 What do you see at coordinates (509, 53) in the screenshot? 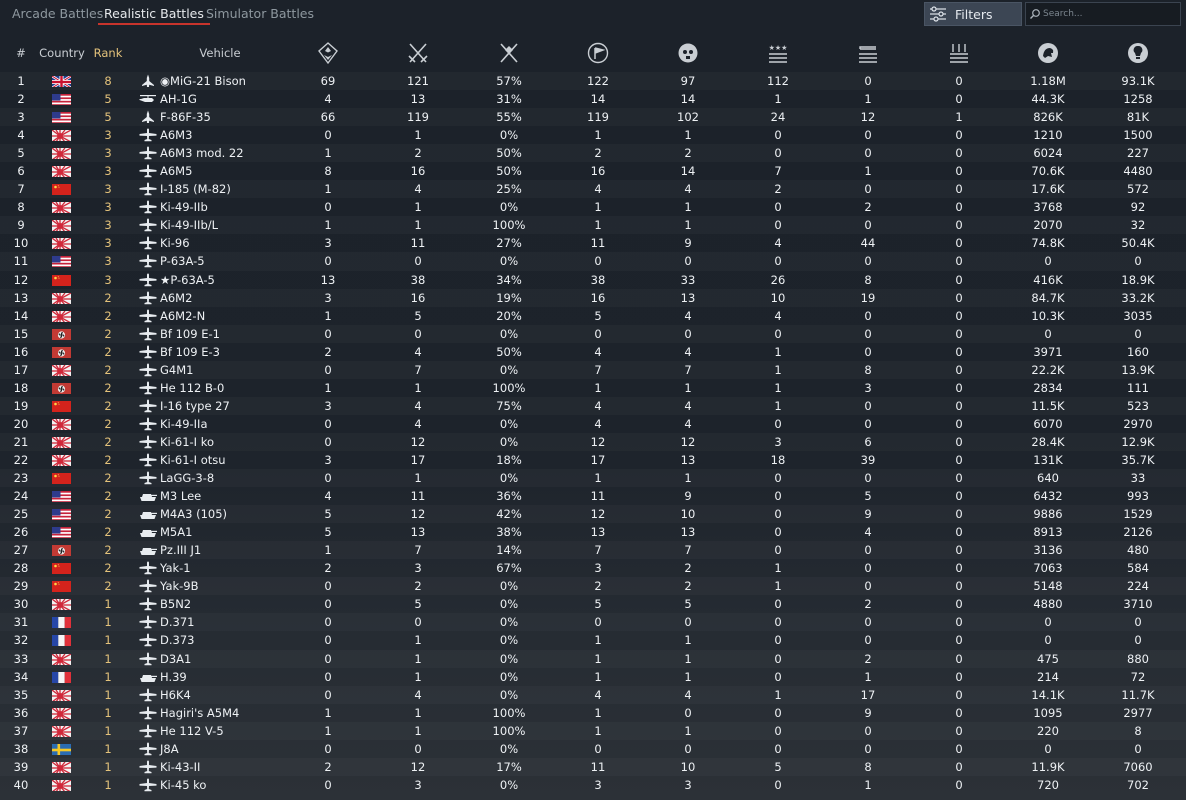
I see `win-rate-icon` at bounding box center [509, 53].